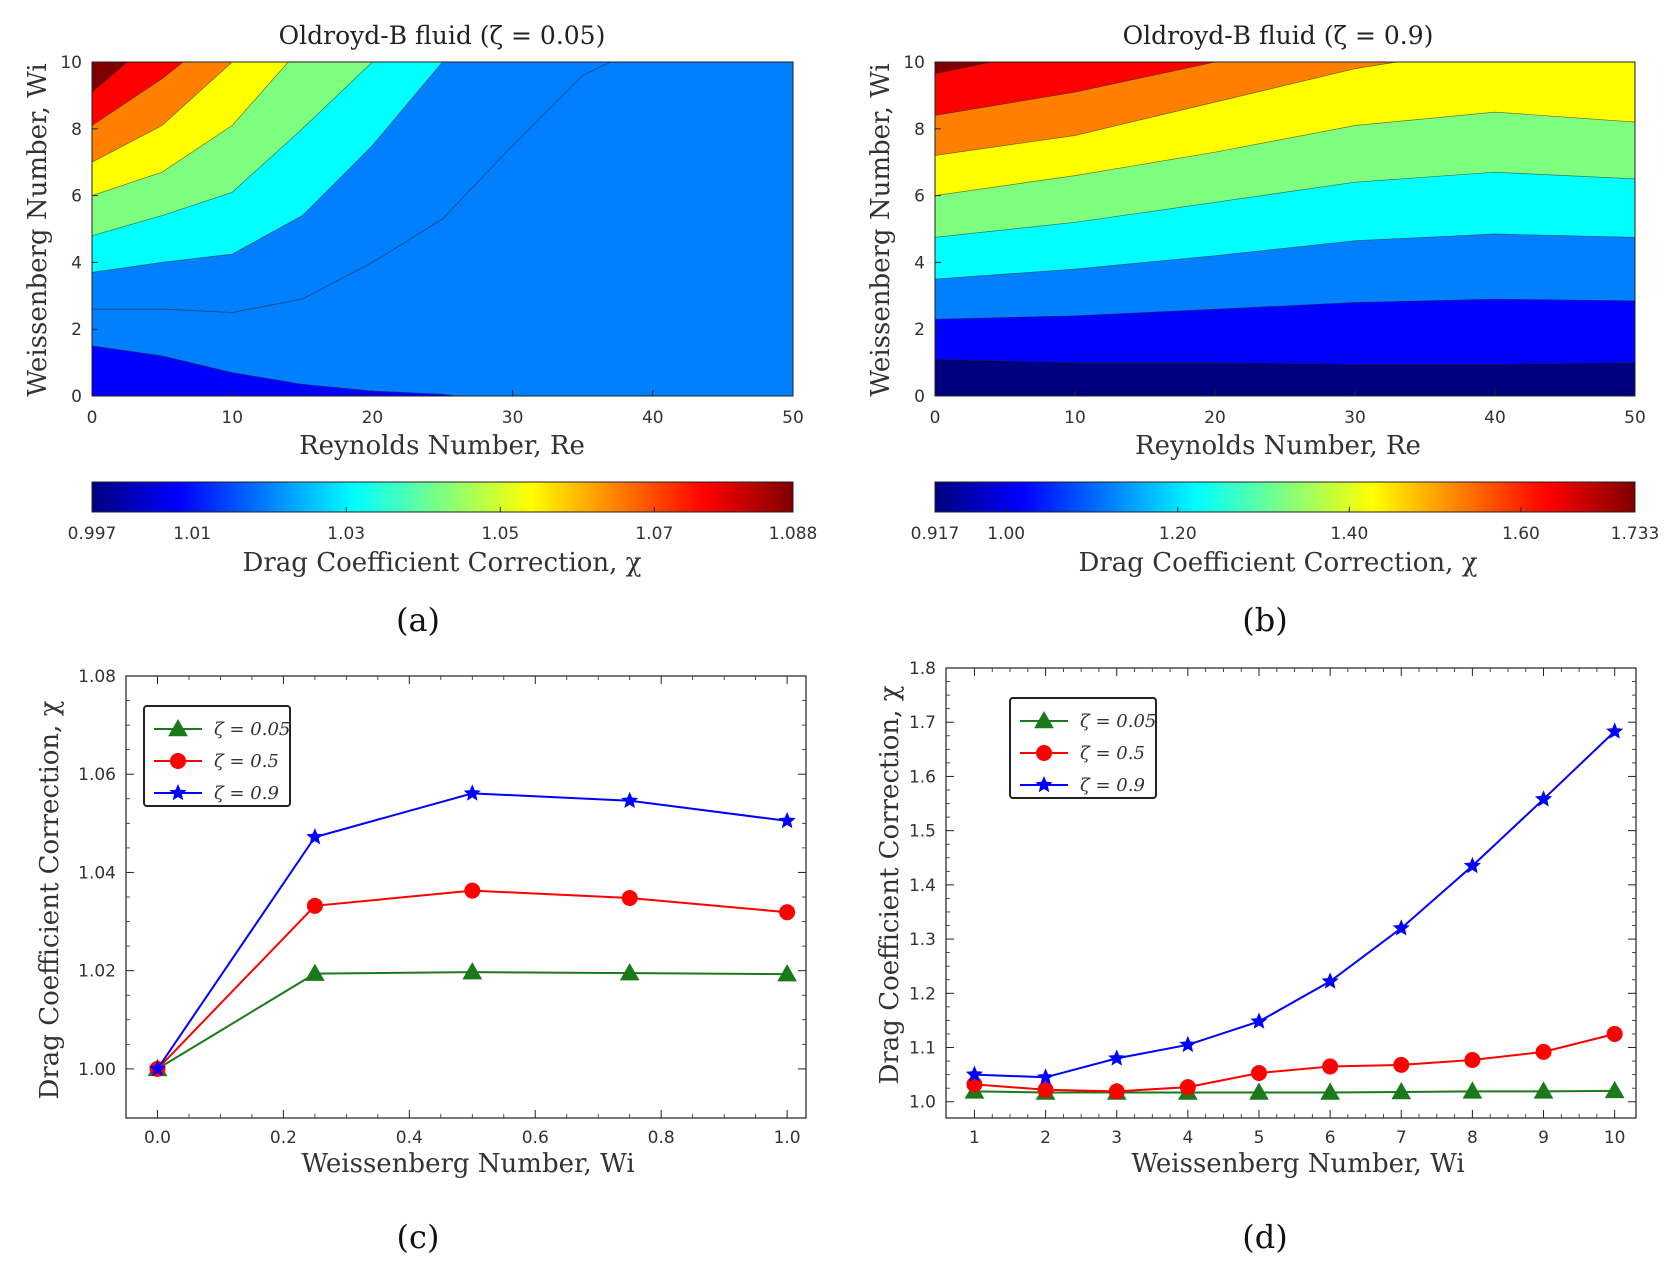 The width and height of the screenshot is (1674, 1272). I want to click on chart-c-xtick-label: 0.4, so click(409, 1138).